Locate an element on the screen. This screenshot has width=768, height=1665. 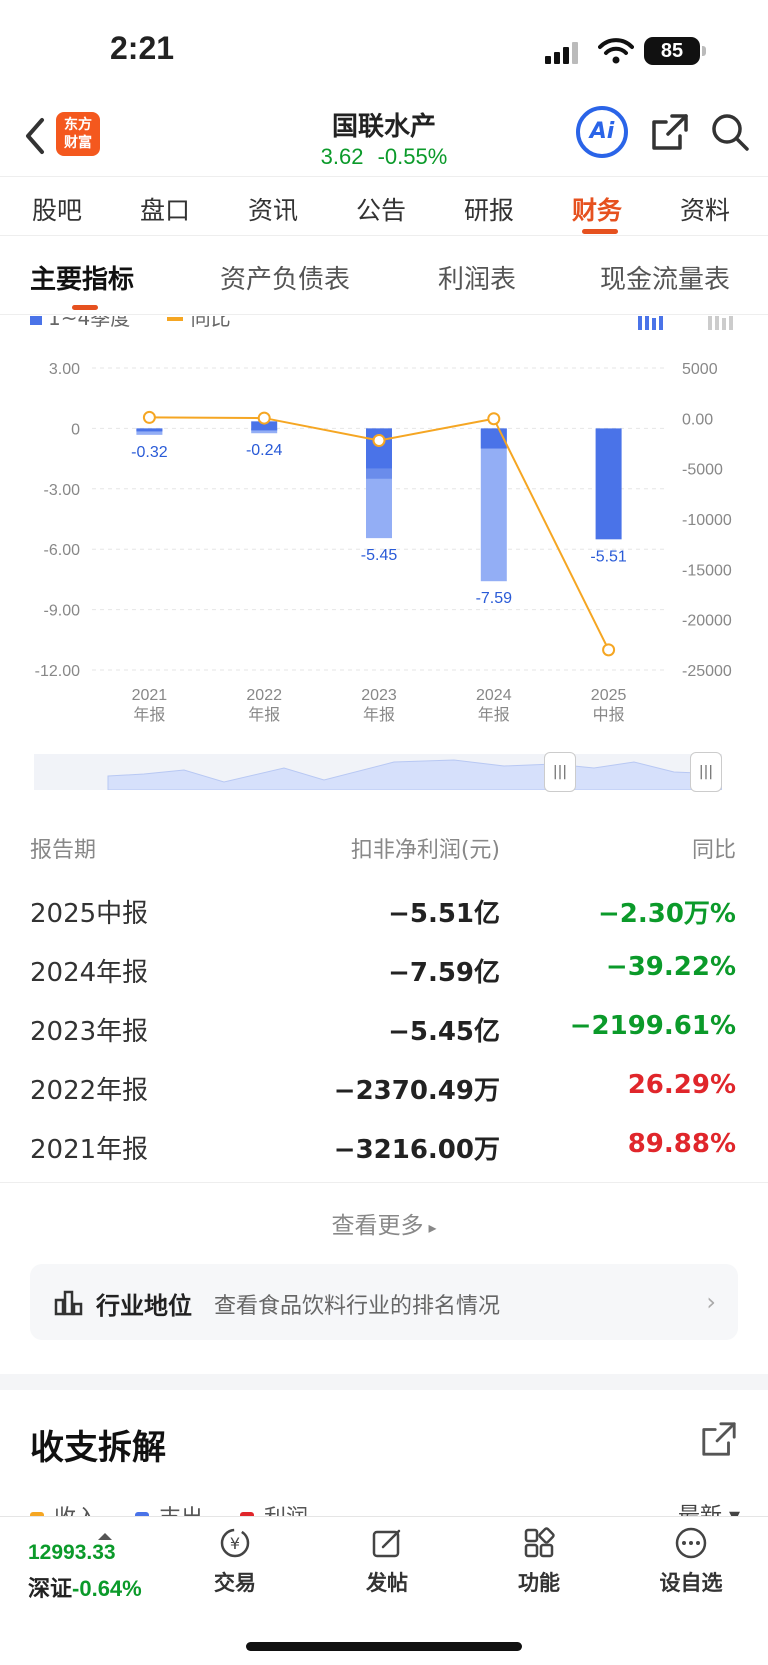
chart-range-slider: ||| ||| is located at coordinates (378, 772).